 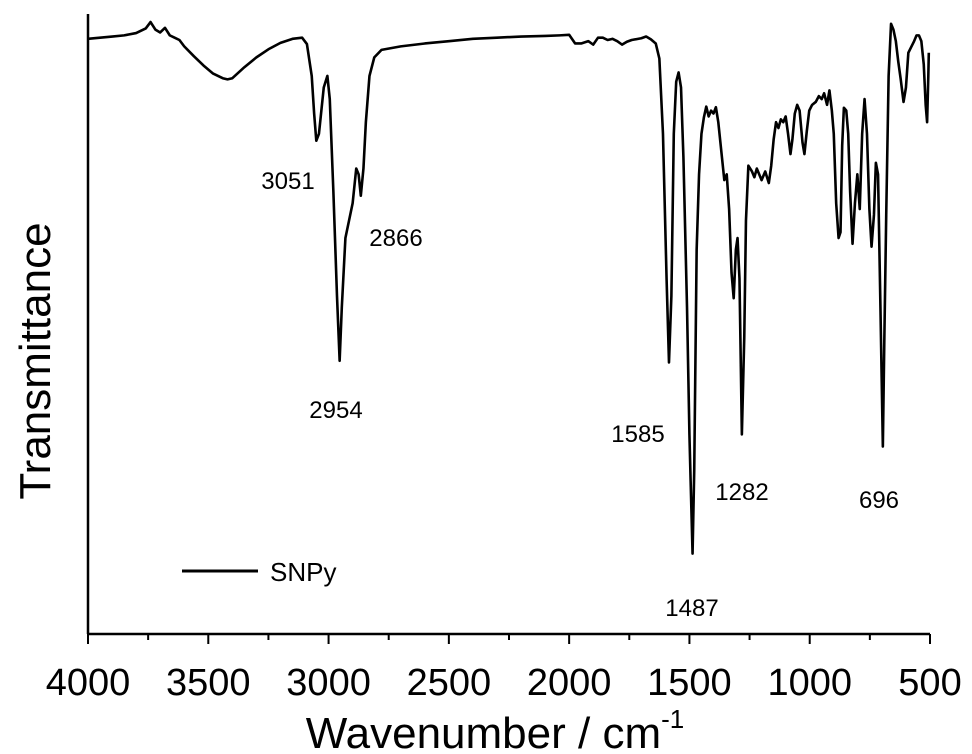 What do you see at coordinates (637, 434) in the screenshot?
I see `peak-label-1585: 1585` at bounding box center [637, 434].